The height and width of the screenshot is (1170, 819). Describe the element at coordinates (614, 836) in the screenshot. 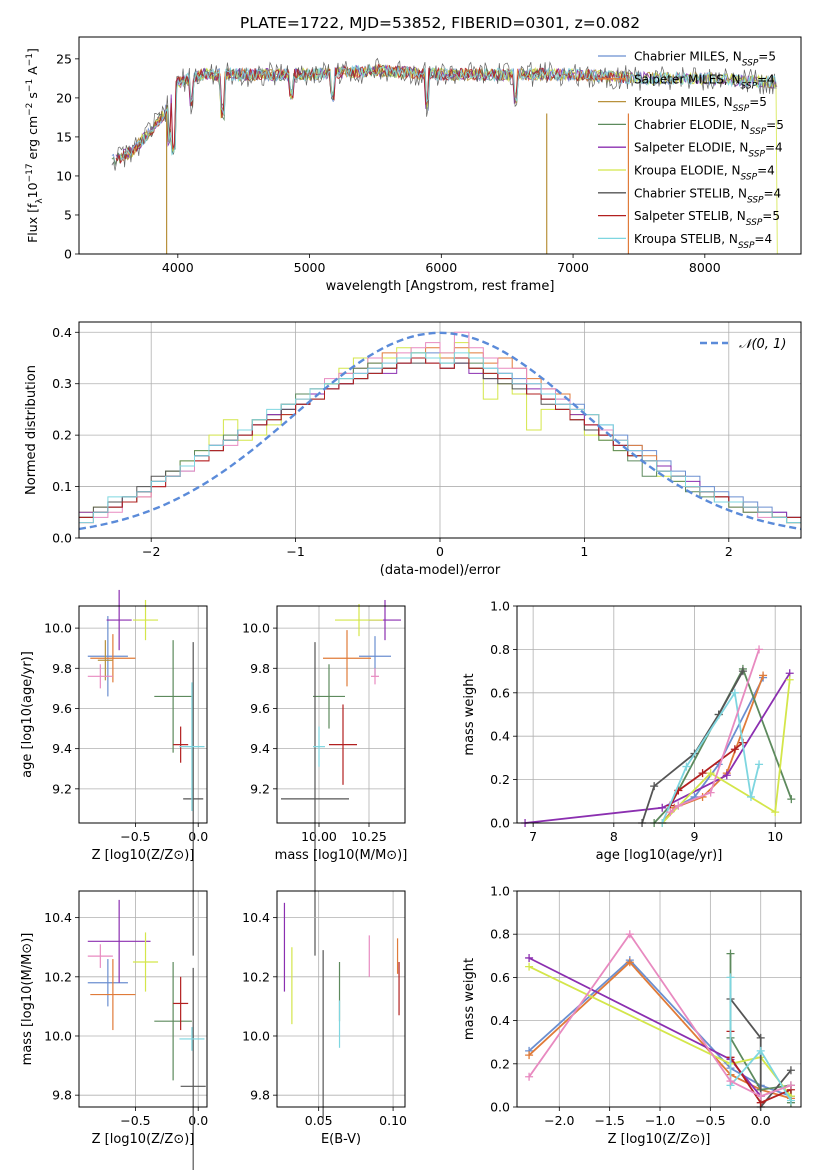

I see `x-tick-label: 8` at that location.